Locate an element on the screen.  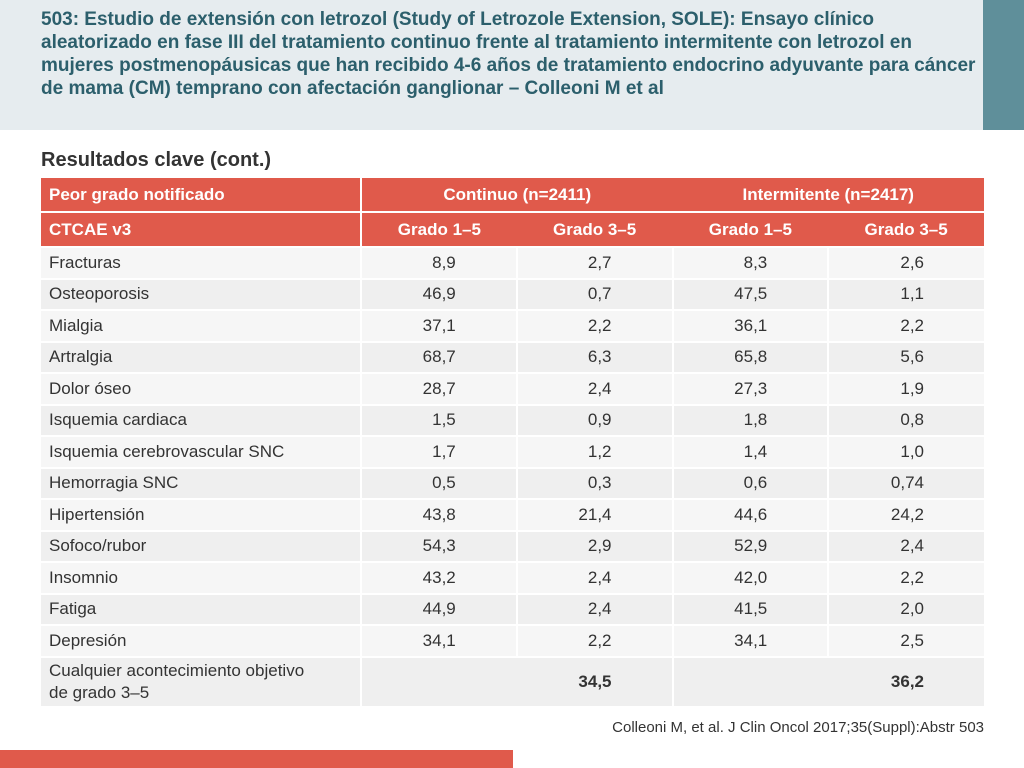
cell-value: 36,1 is located at coordinates (751, 326).